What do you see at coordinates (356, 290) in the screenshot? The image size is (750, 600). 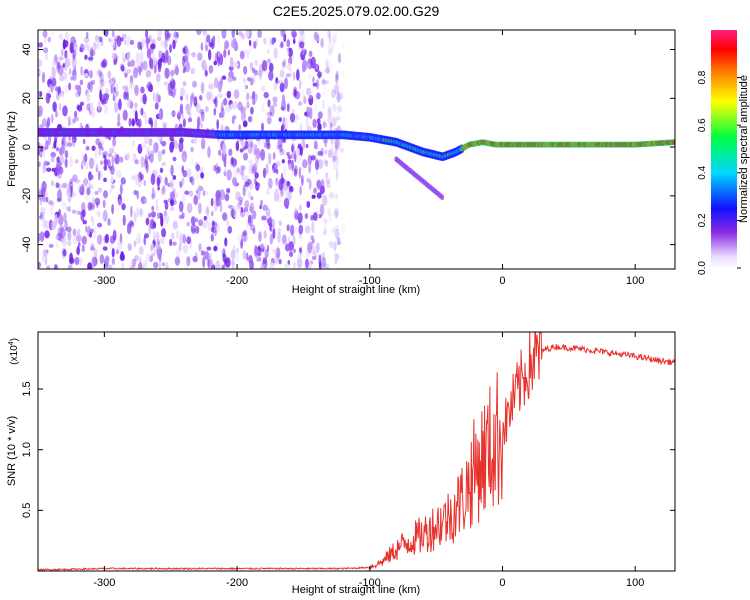 I see `spectrogram-x-label: Height of straight line (km)` at bounding box center [356, 290].